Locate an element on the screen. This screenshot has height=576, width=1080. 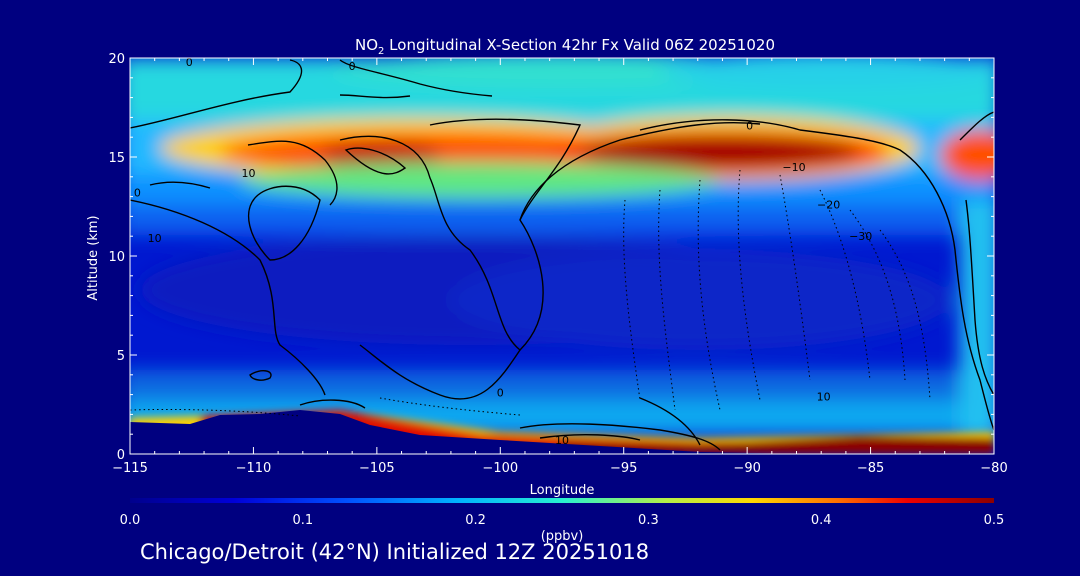
x-axis-label: Longitude is located at coordinates (562, 490).